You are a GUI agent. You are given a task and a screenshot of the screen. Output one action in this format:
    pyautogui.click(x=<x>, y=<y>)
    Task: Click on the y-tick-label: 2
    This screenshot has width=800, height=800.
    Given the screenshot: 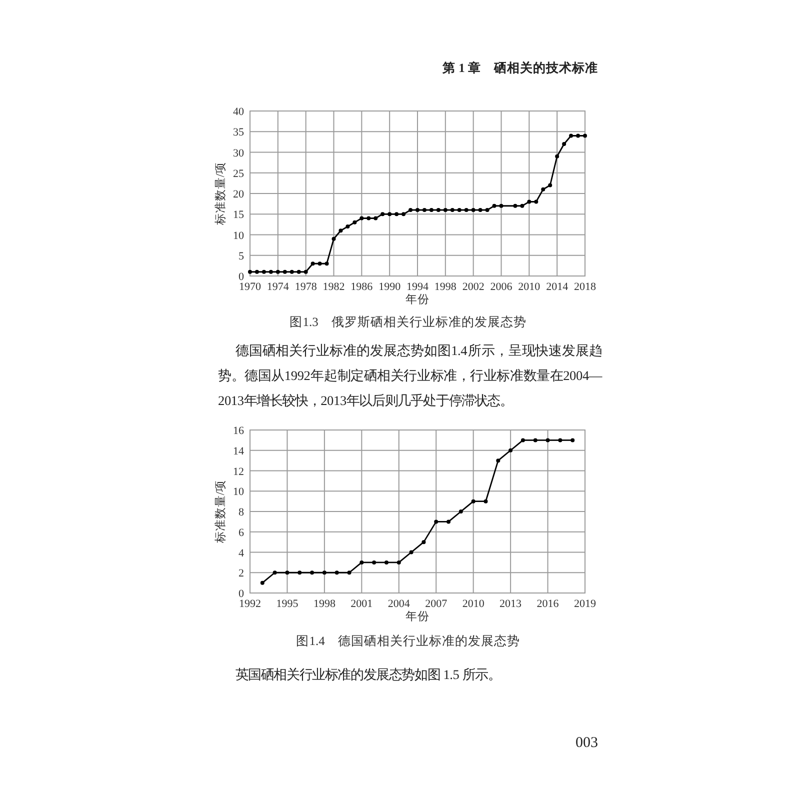 What is the action you would take?
    pyautogui.click(x=241, y=574)
    